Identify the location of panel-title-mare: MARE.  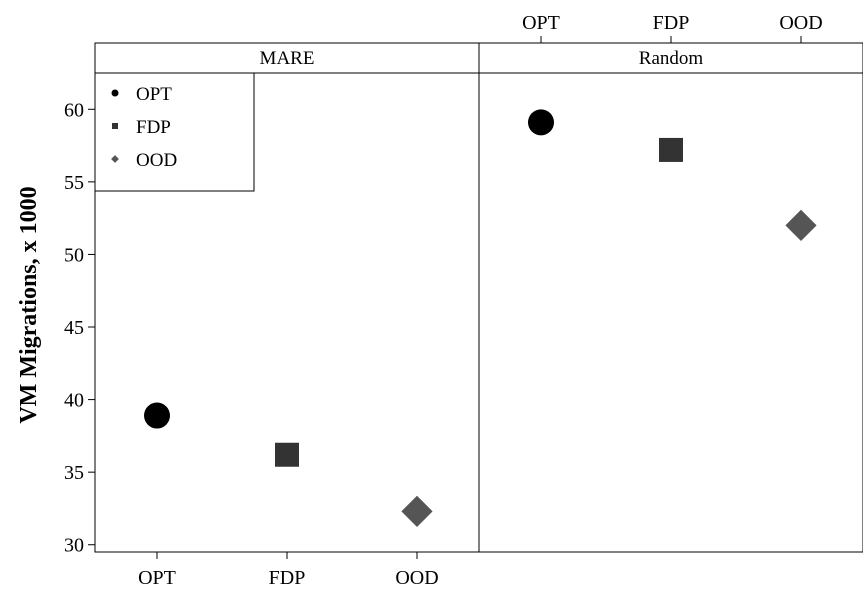
(287, 58).